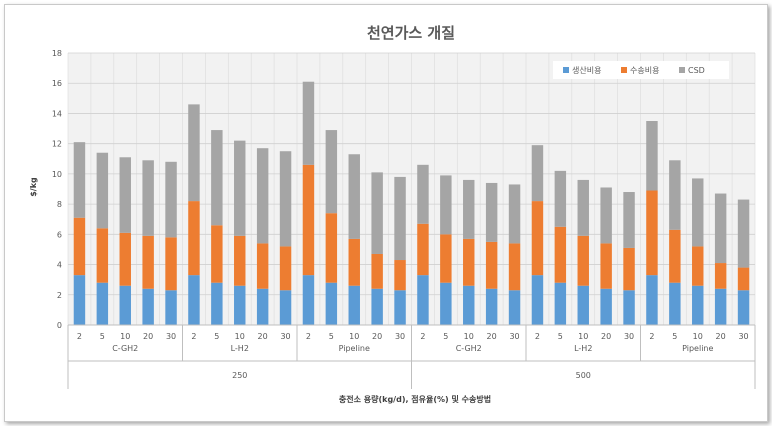 The image size is (772, 426). I want to click on legend-box, so click(641, 70).